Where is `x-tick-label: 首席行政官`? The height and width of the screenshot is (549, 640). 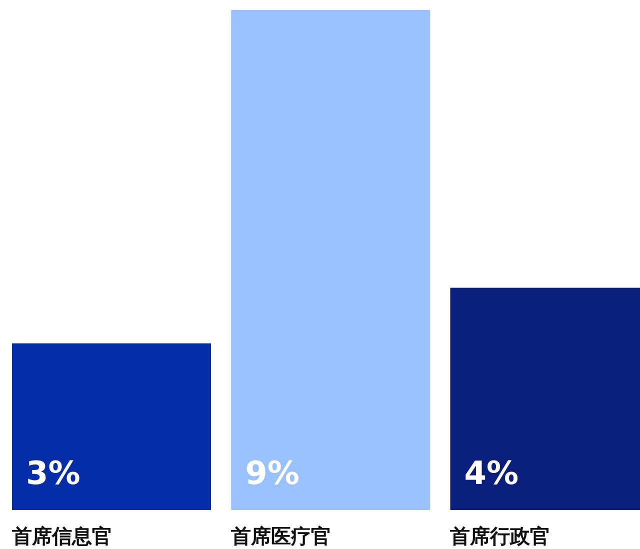
x-tick-label: 首席行政官 is located at coordinates (499, 536).